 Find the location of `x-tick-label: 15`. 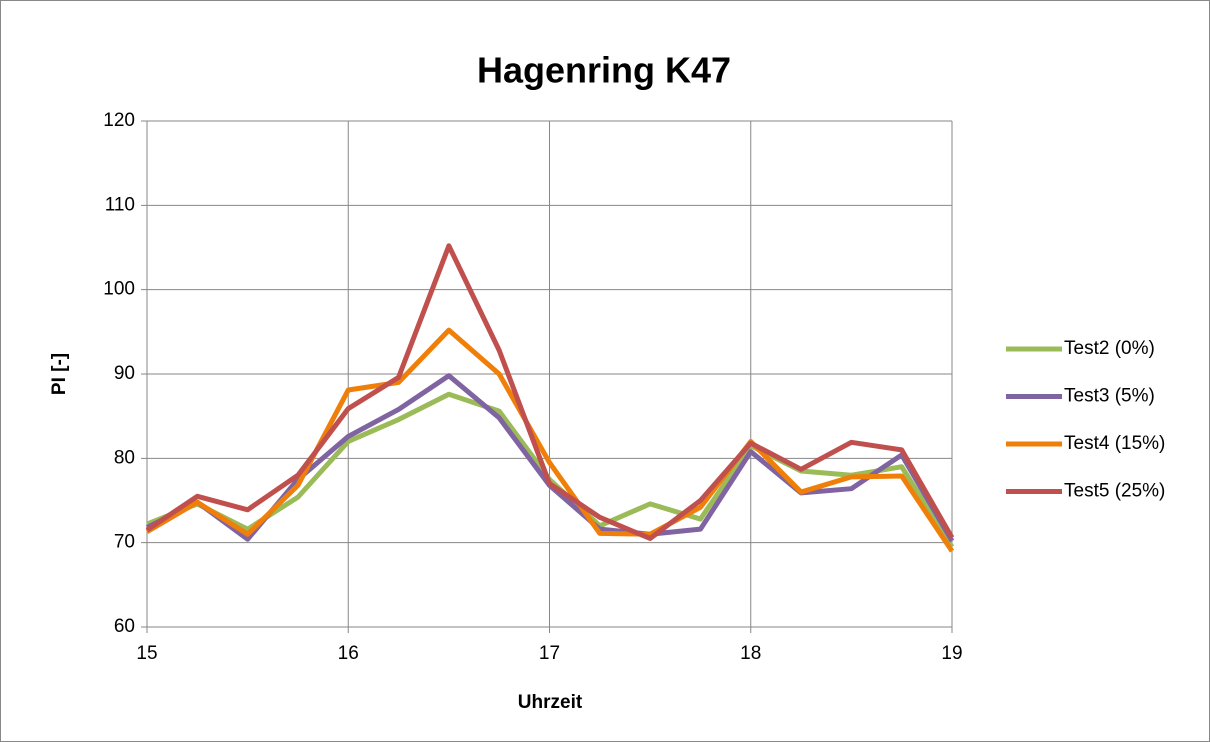

x-tick-label: 15 is located at coordinates (146, 653).